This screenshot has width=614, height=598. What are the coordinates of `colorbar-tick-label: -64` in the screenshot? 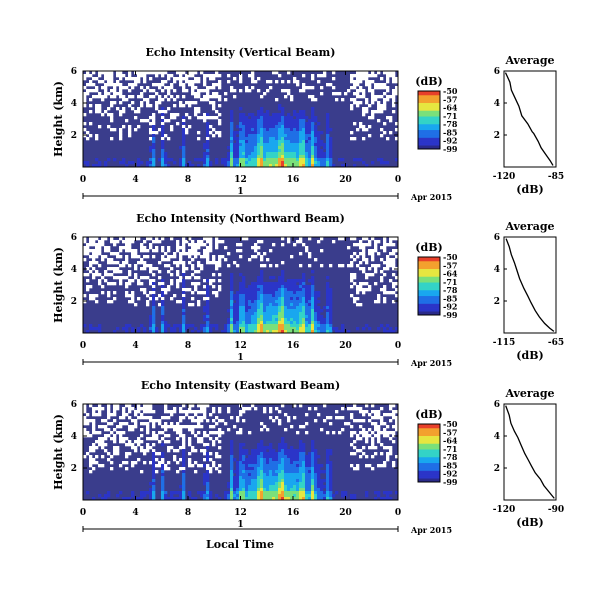 It's located at (450, 274).